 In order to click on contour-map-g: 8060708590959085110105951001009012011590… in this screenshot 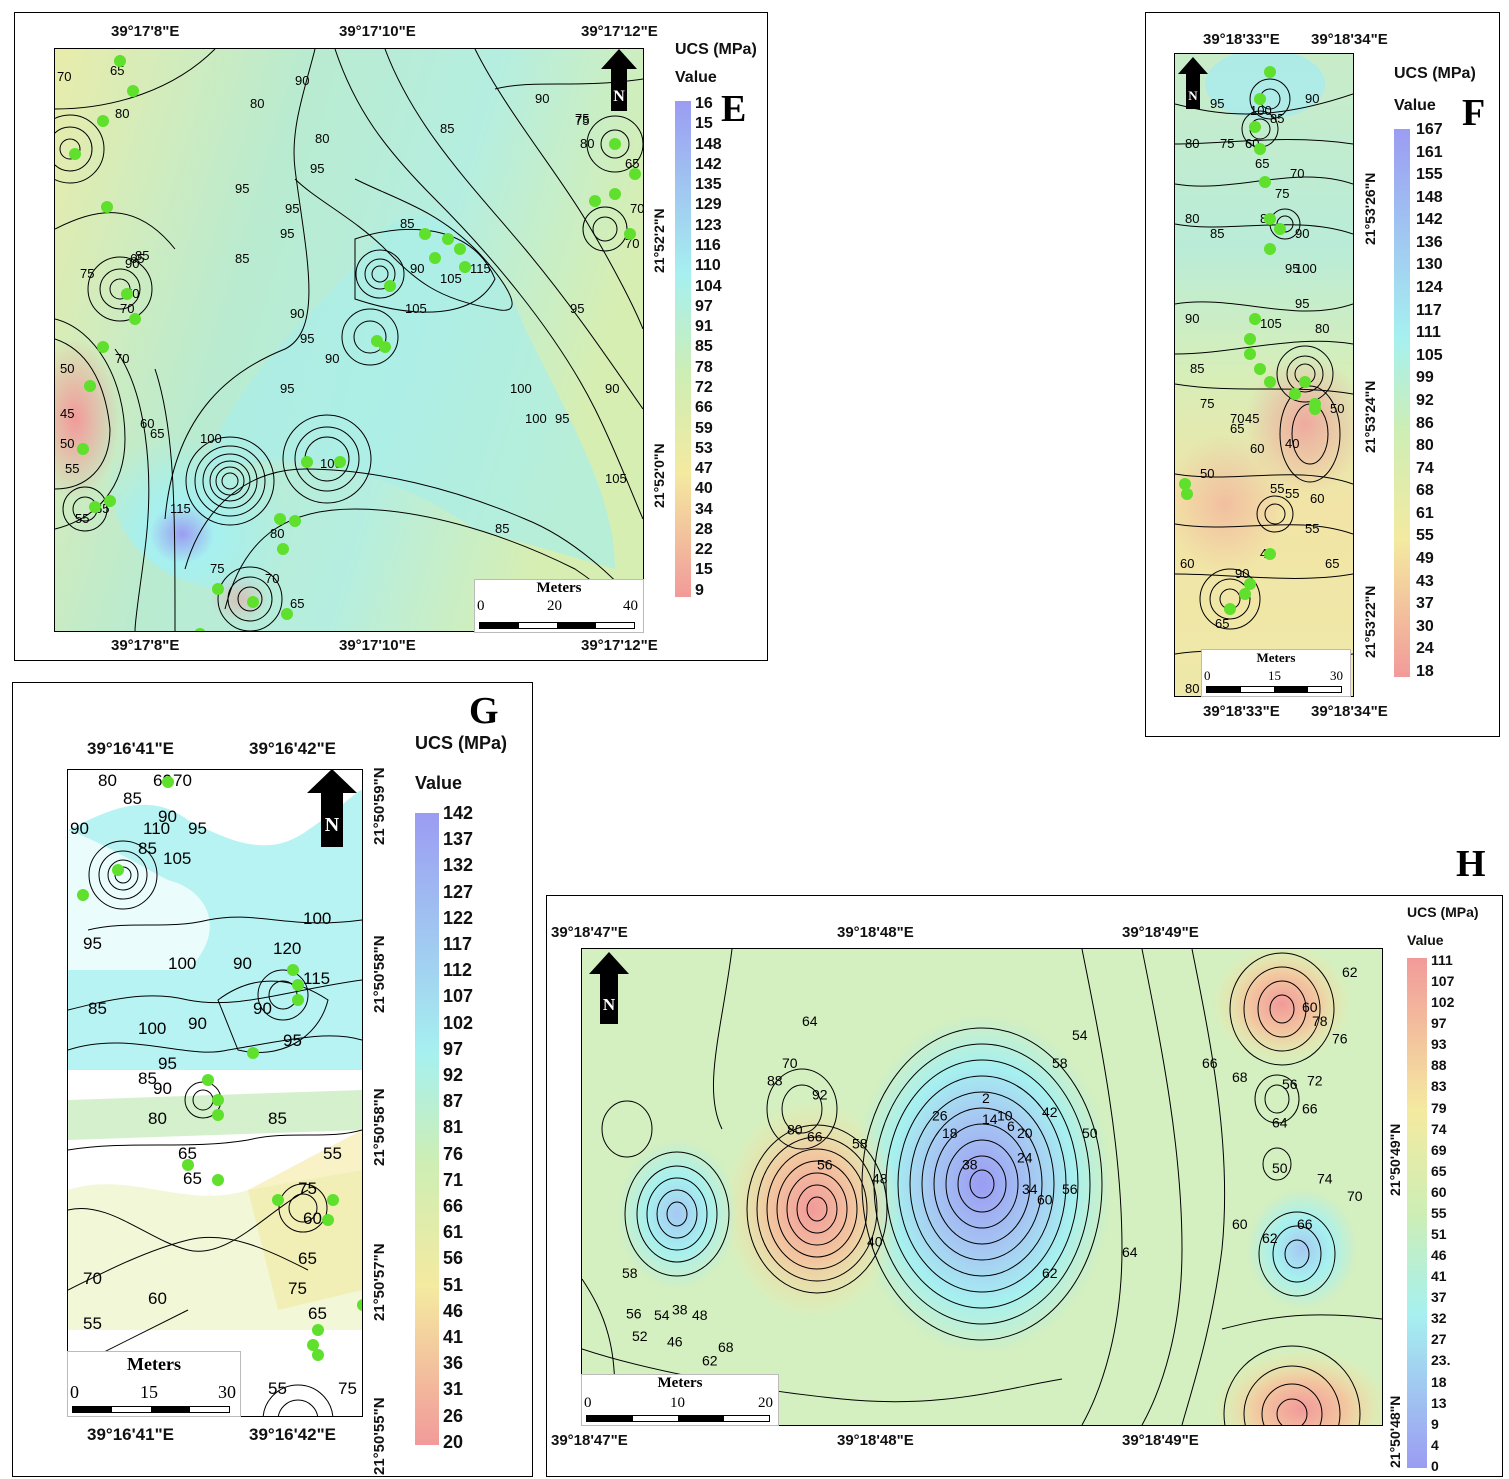, I will do `click(215, 1093)`.